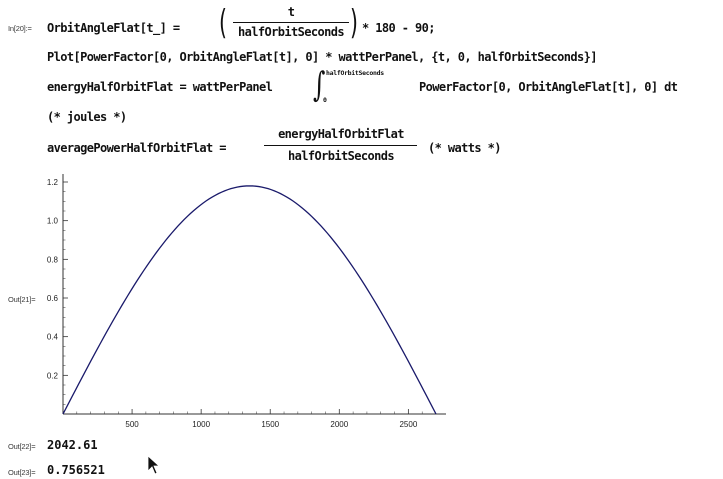 The image size is (723, 479). What do you see at coordinates (53, 221) in the screenshot?
I see `y-tick-label: 1.0` at bounding box center [53, 221].